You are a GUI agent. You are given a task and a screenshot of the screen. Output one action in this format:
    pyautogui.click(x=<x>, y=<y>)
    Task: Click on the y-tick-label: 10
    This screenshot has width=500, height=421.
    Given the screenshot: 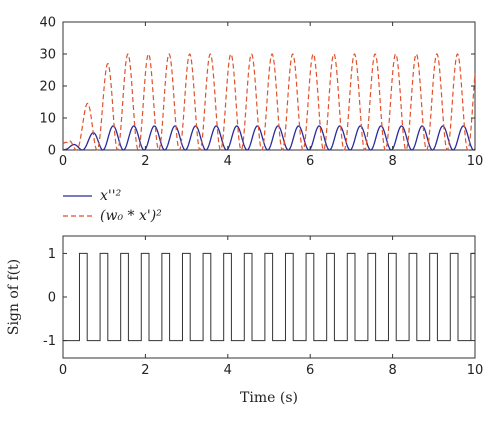 What is the action you would take?
    pyautogui.click(x=47, y=119)
    